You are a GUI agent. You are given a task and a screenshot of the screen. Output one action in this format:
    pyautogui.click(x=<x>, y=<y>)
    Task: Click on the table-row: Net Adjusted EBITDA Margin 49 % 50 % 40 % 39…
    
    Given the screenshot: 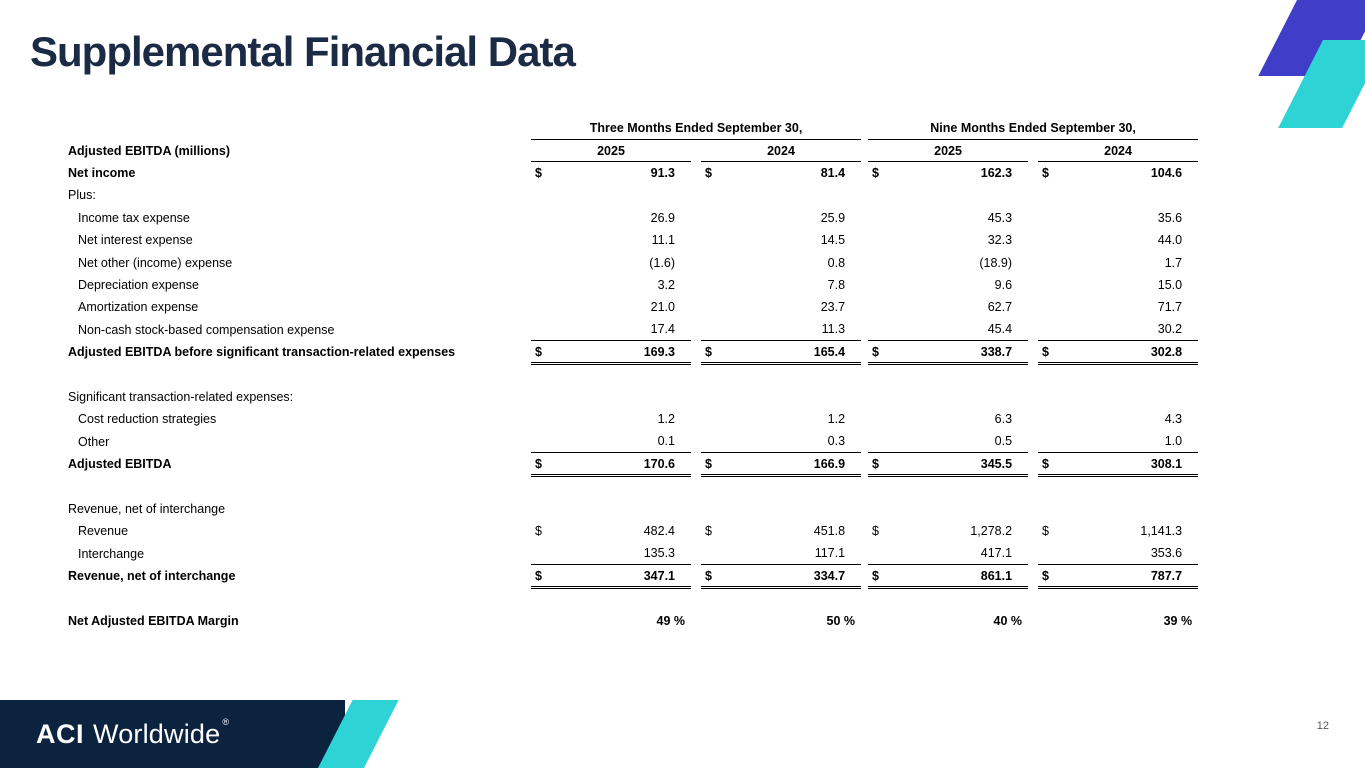 What is the action you would take?
    pyautogui.click(x=633, y=621)
    